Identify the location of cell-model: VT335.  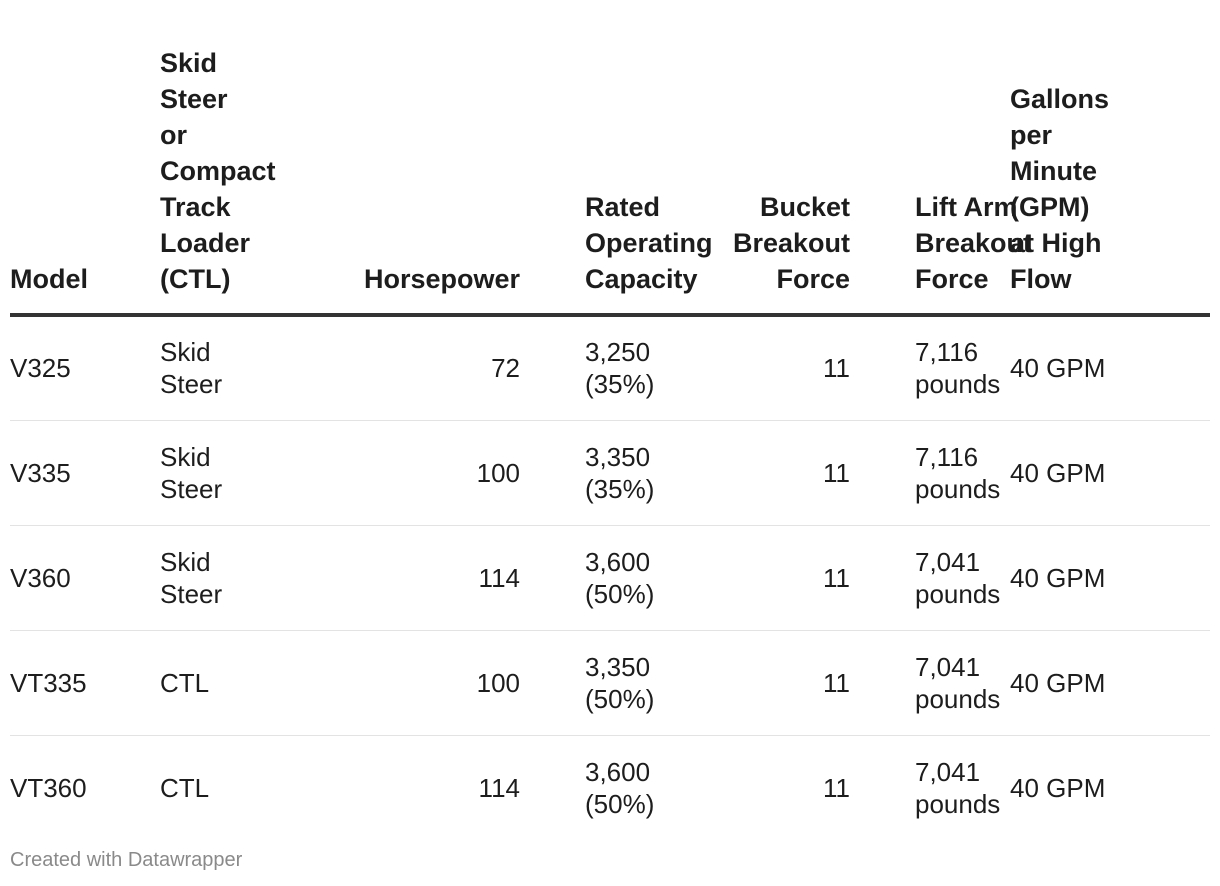
(85, 683).